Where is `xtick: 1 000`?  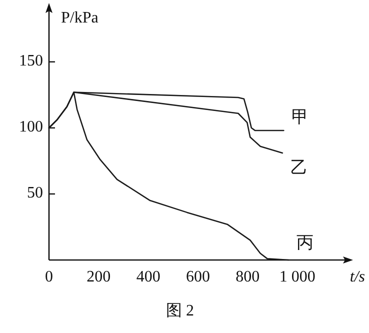 xtick: 1 000 is located at coordinates (297, 277).